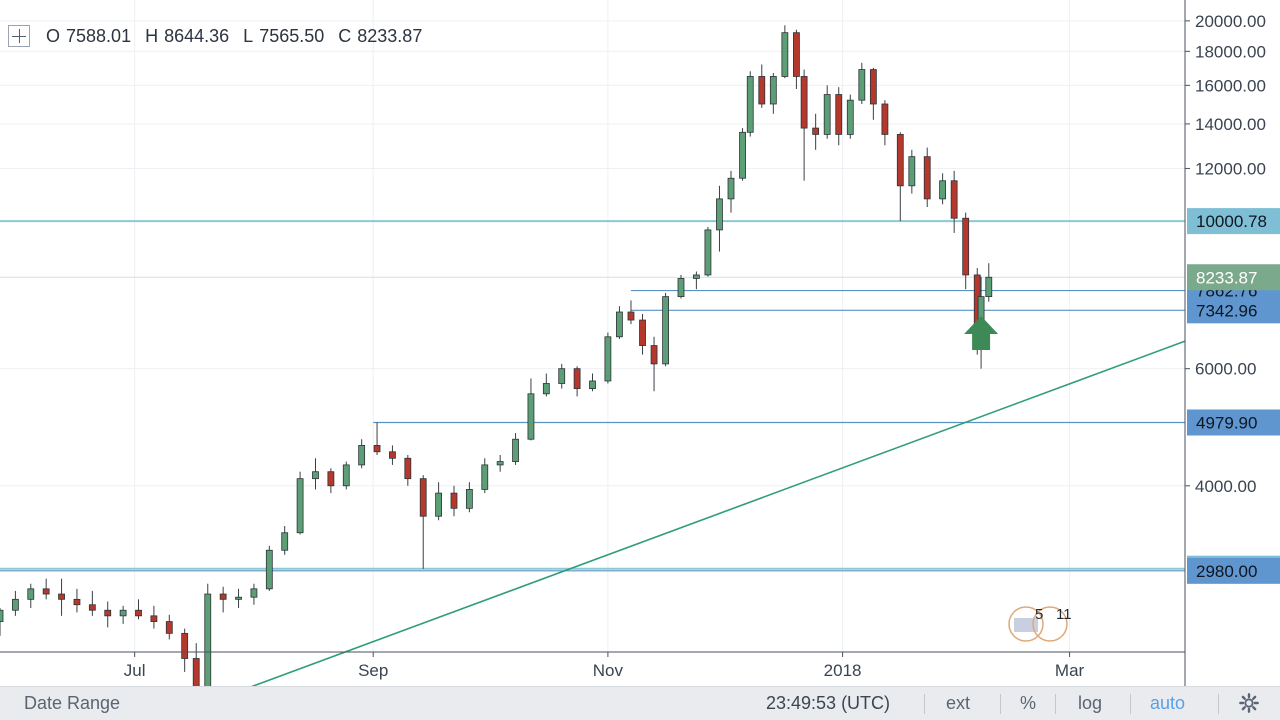  Describe the element at coordinates (981, 333) in the screenshot. I see `up-arrow-annotation` at that location.